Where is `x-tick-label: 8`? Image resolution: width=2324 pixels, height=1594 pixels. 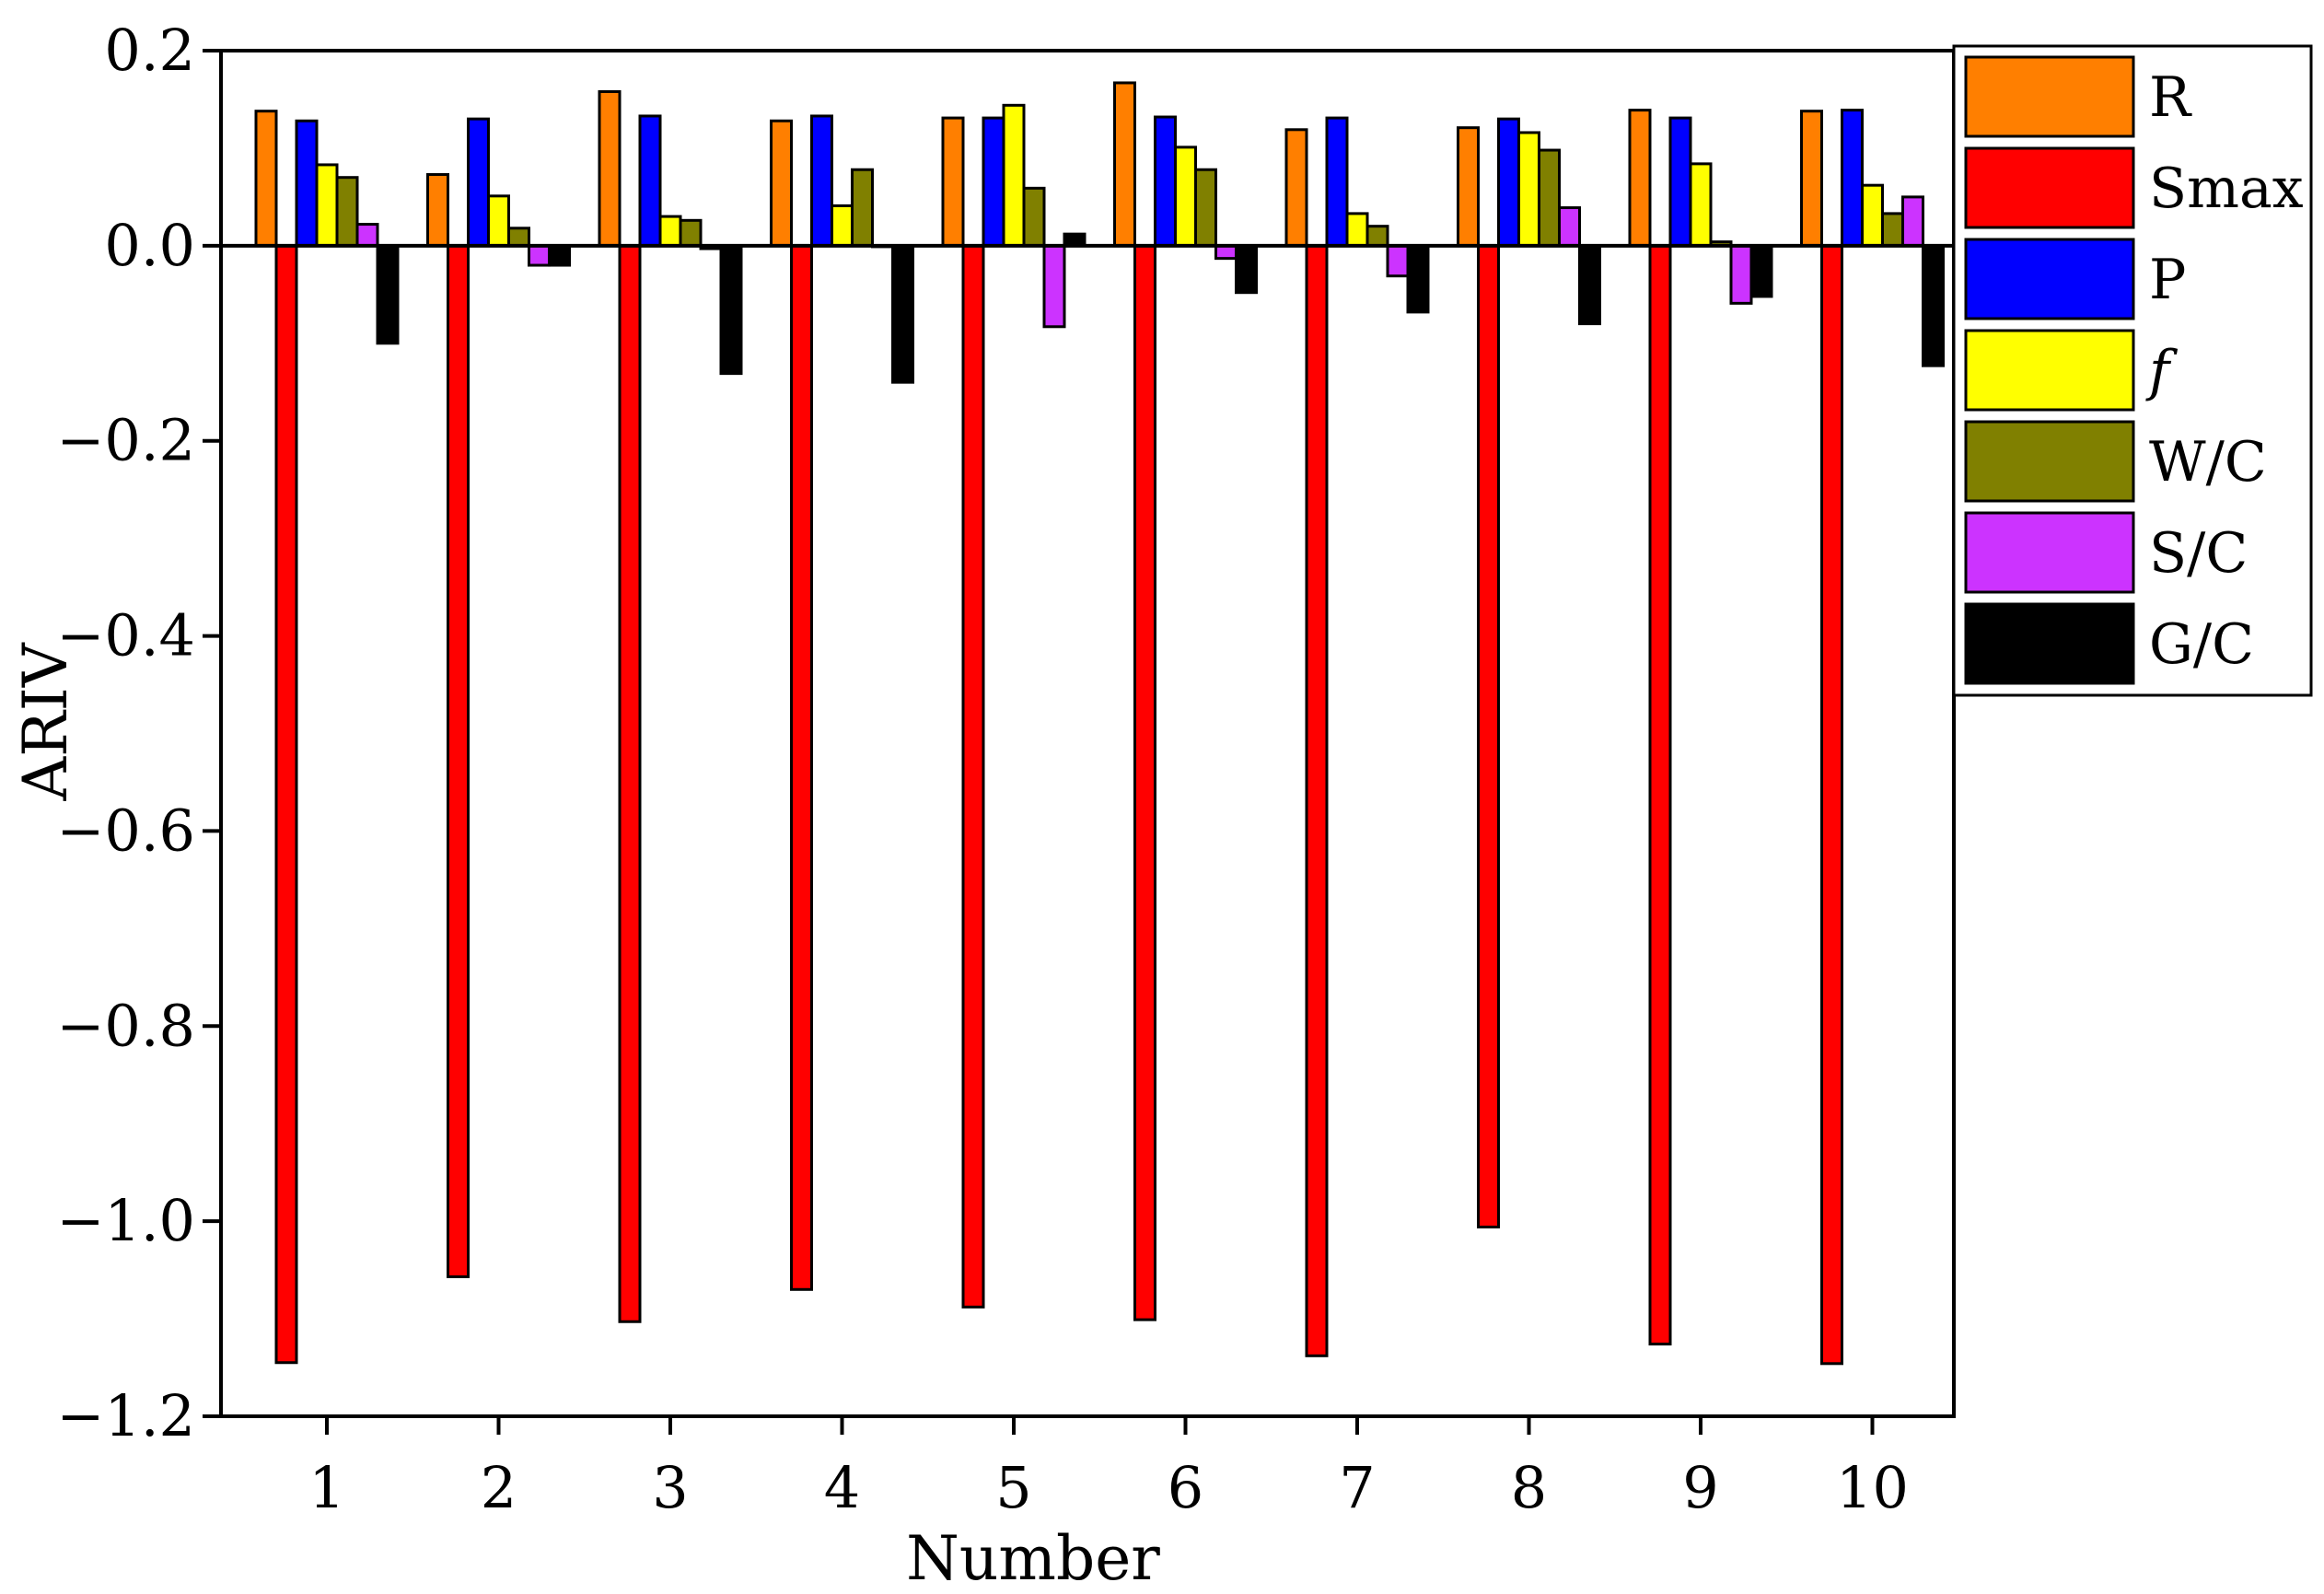 x-tick-label: 8 is located at coordinates (1529, 1488).